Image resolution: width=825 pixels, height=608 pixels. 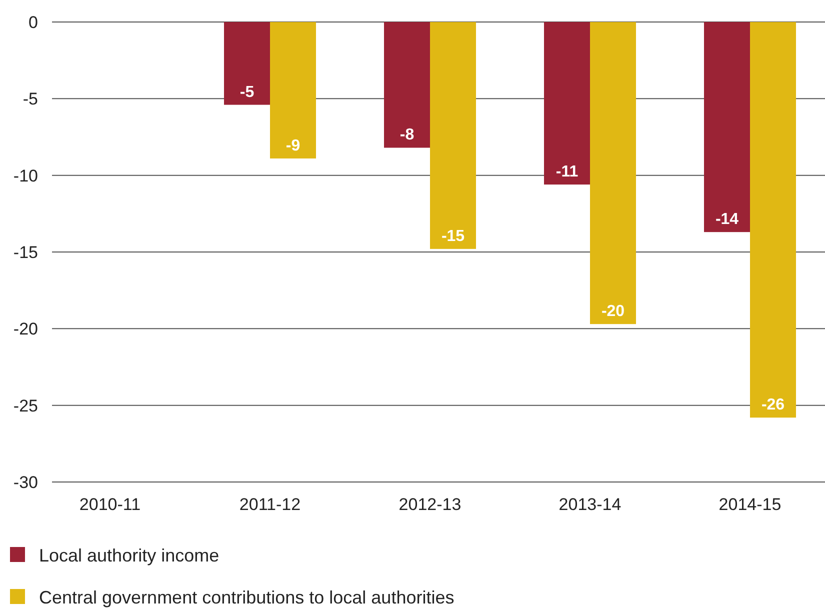 What do you see at coordinates (727, 219) in the screenshot?
I see `data-label: -14` at bounding box center [727, 219].